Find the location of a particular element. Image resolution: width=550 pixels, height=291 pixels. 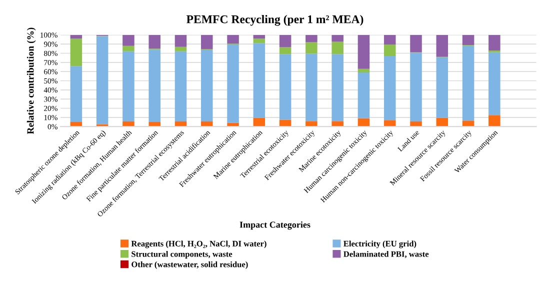

legend-label: Electricity (EU grid) is located at coordinates (380, 244).